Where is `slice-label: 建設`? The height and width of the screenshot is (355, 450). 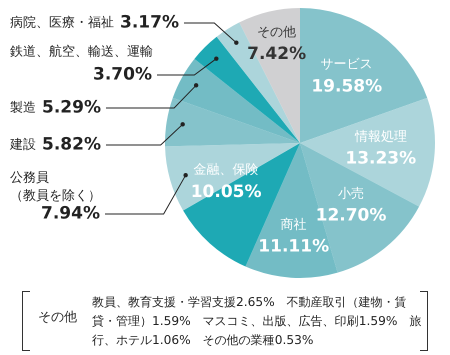 slice-label: 建設 is located at coordinates (22, 144).